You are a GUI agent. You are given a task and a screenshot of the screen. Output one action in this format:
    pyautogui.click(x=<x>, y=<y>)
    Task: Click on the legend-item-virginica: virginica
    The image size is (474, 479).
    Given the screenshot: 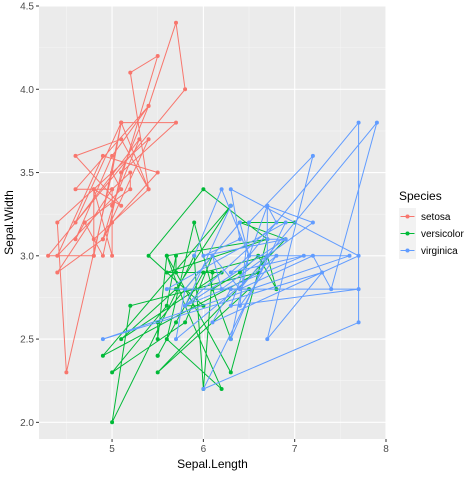 What is the action you would take?
    pyautogui.click(x=428, y=250)
    